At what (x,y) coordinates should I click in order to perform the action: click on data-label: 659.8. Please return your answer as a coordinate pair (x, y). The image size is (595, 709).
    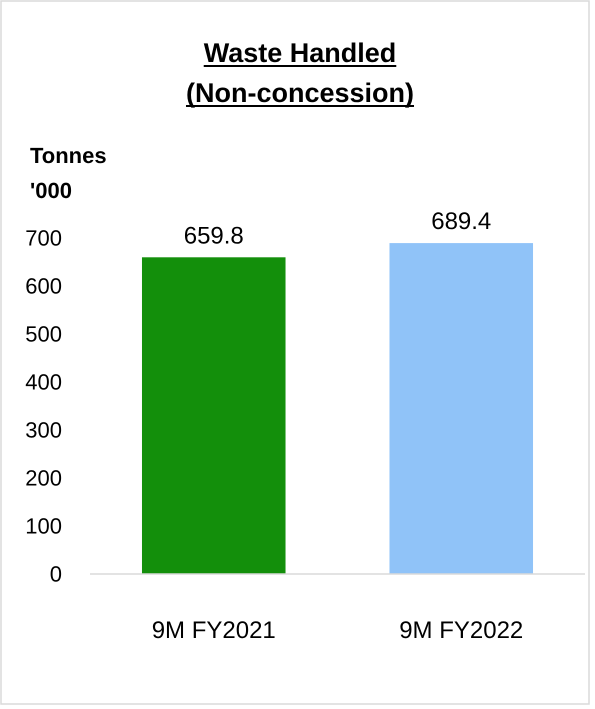
    Looking at the image, I should click on (214, 236).